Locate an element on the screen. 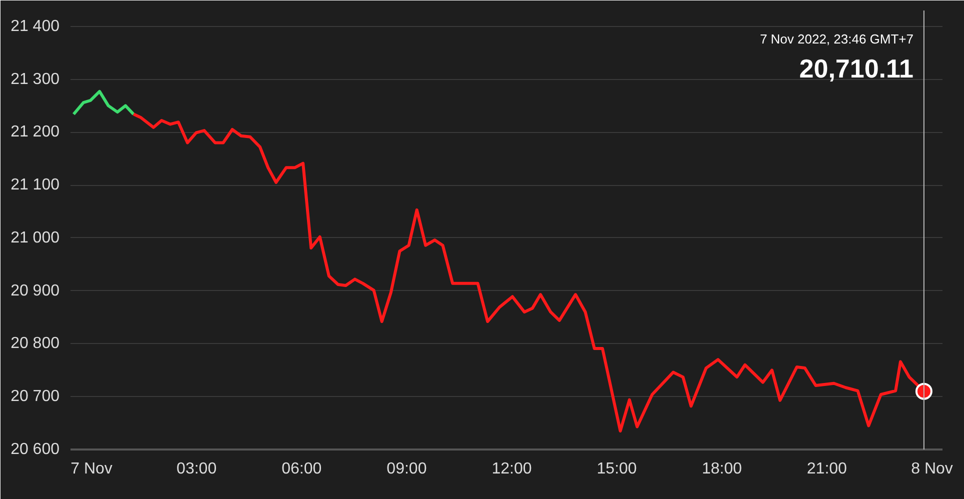 This screenshot has height=499, width=964. x-tick-label: 18:00 is located at coordinates (722, 469).